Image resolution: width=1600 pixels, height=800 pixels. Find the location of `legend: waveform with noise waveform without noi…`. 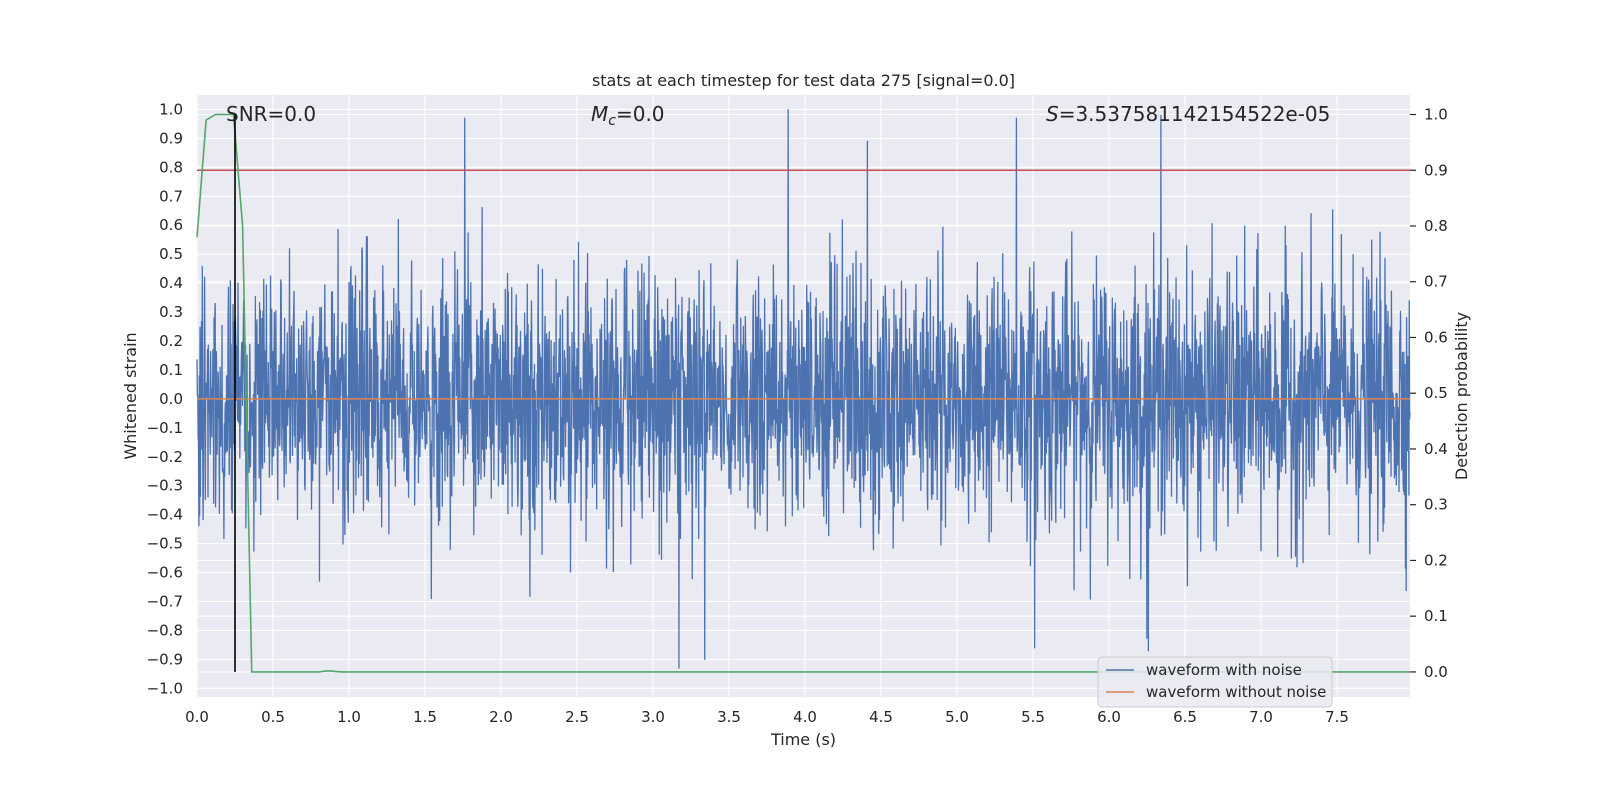

legend: waveform with noise waveform without noi… is located at coordinates (1215, 682).